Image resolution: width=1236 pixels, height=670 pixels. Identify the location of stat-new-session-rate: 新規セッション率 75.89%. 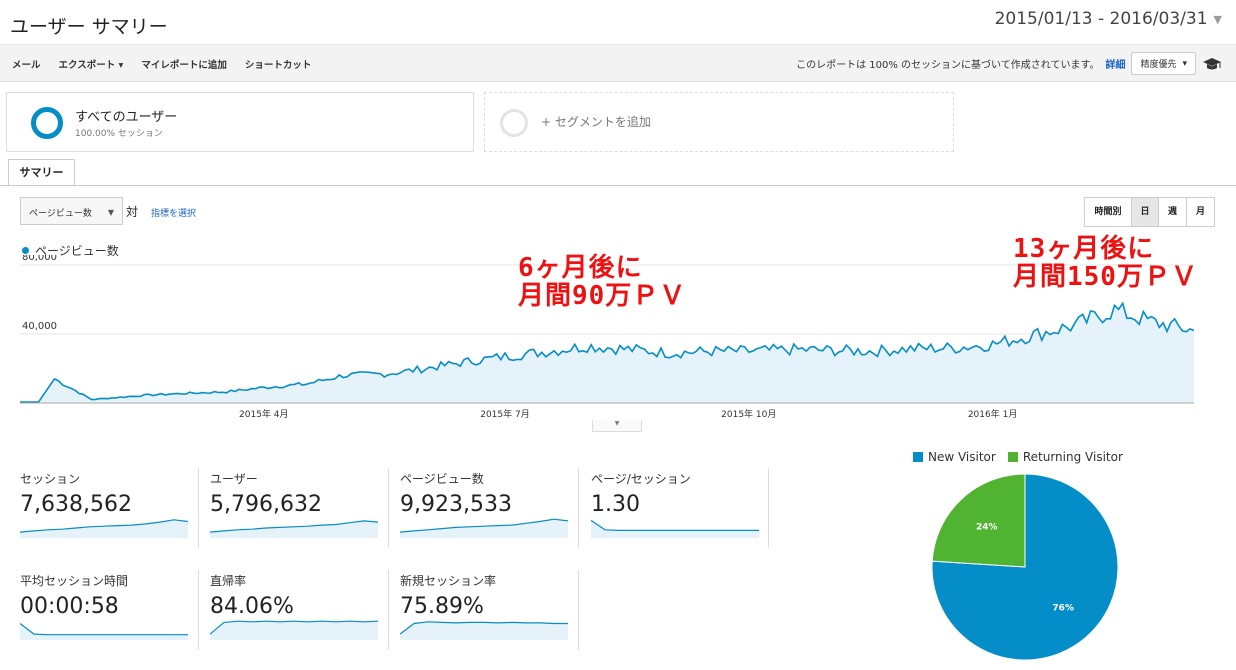
(495, 612).